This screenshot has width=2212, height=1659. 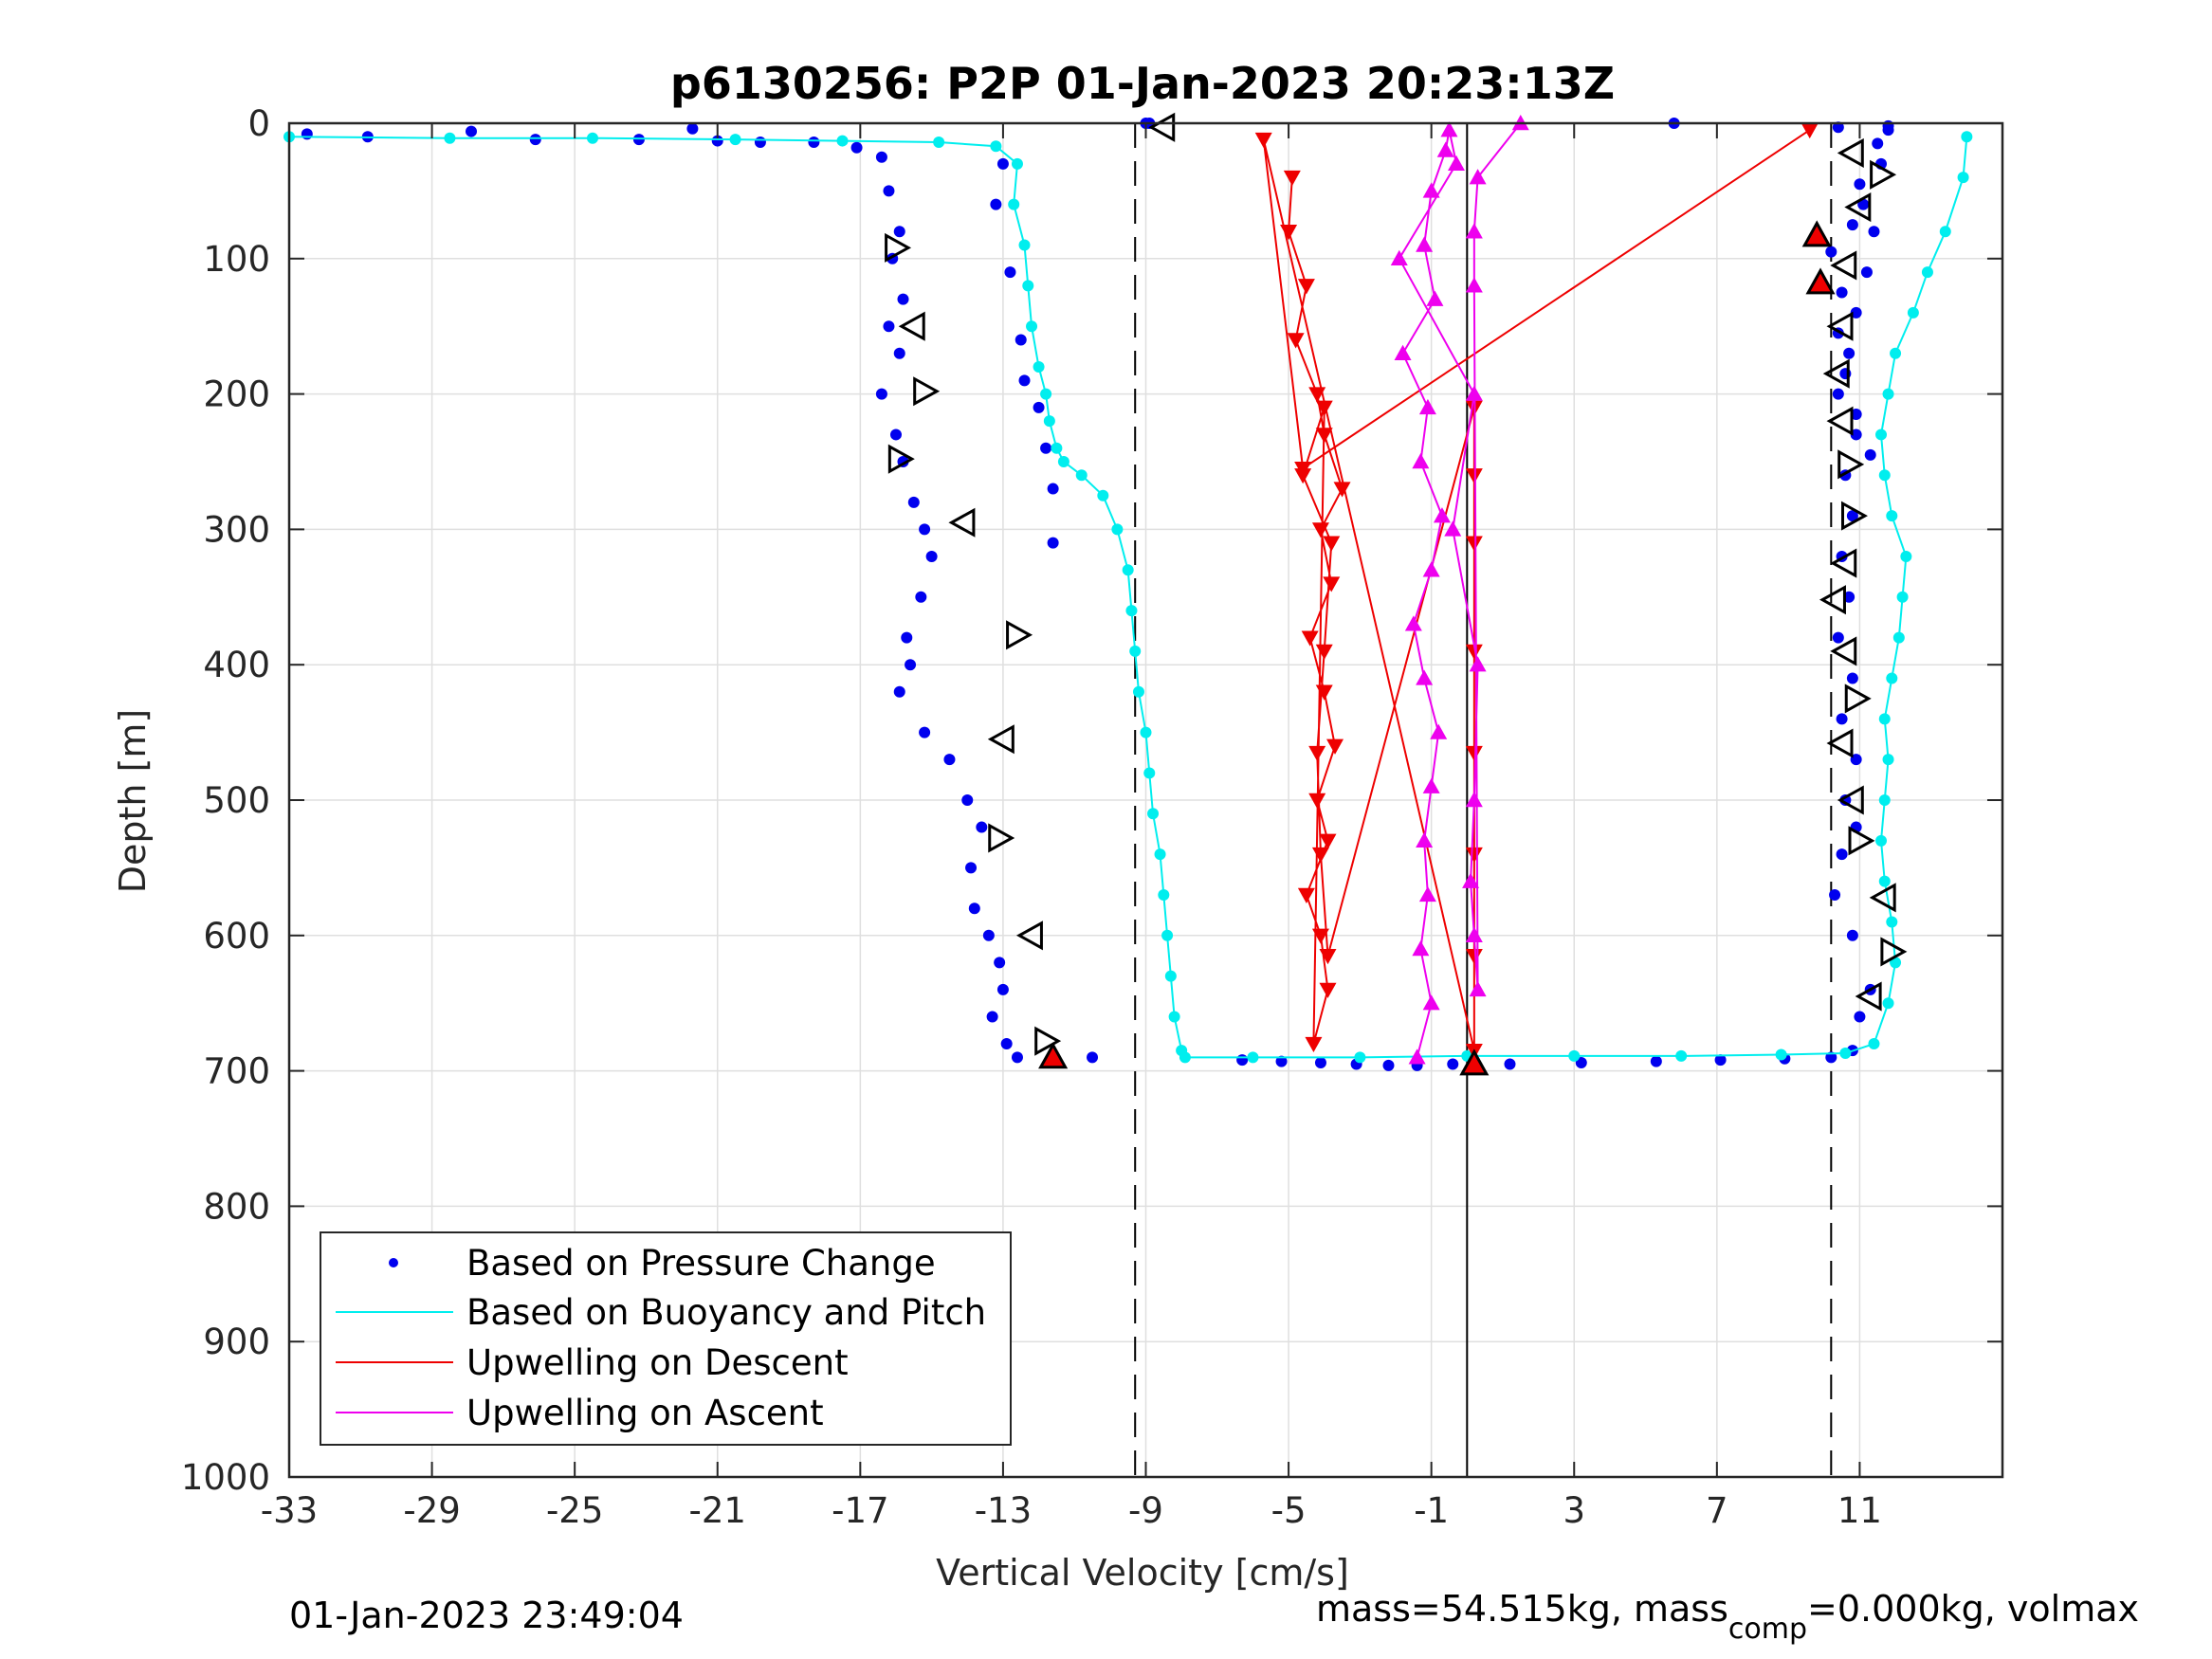 I want to click on x-tick-label: 11, so click(x=1859, y=1510).